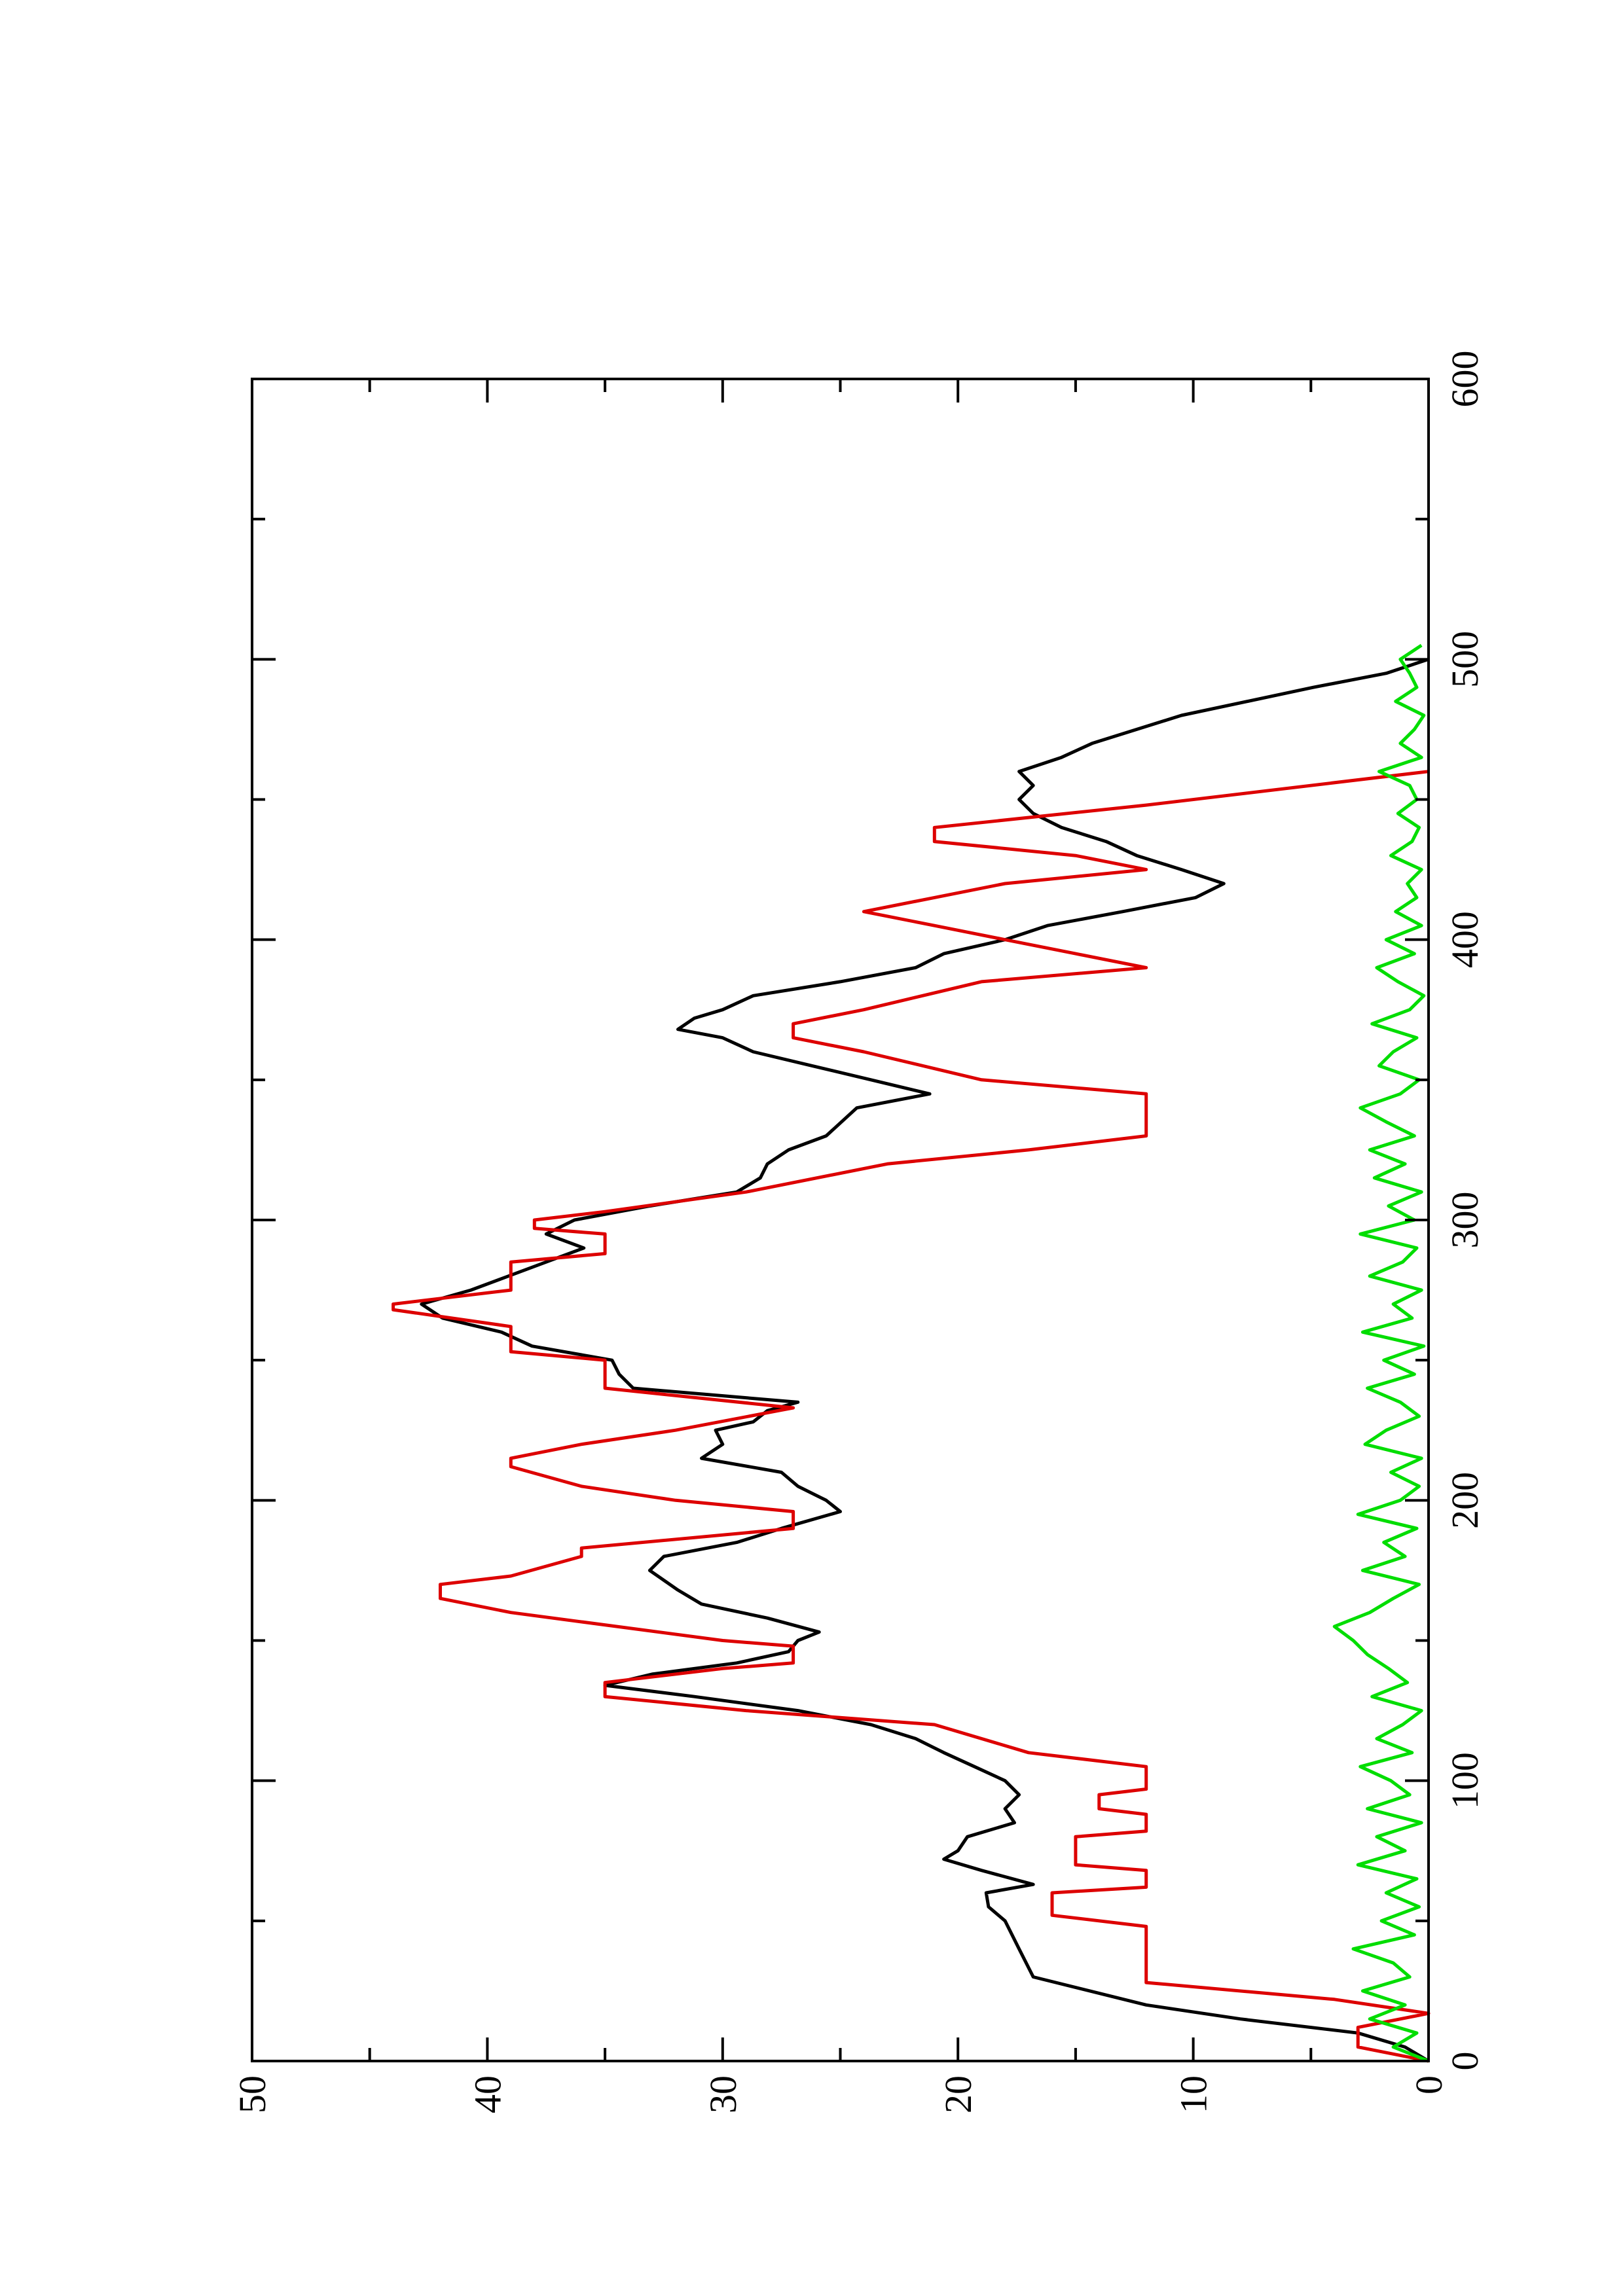  Describe the element at coordinates (1429, 2084) in the screenshot. I see `y-tick-label: 0` at that location.